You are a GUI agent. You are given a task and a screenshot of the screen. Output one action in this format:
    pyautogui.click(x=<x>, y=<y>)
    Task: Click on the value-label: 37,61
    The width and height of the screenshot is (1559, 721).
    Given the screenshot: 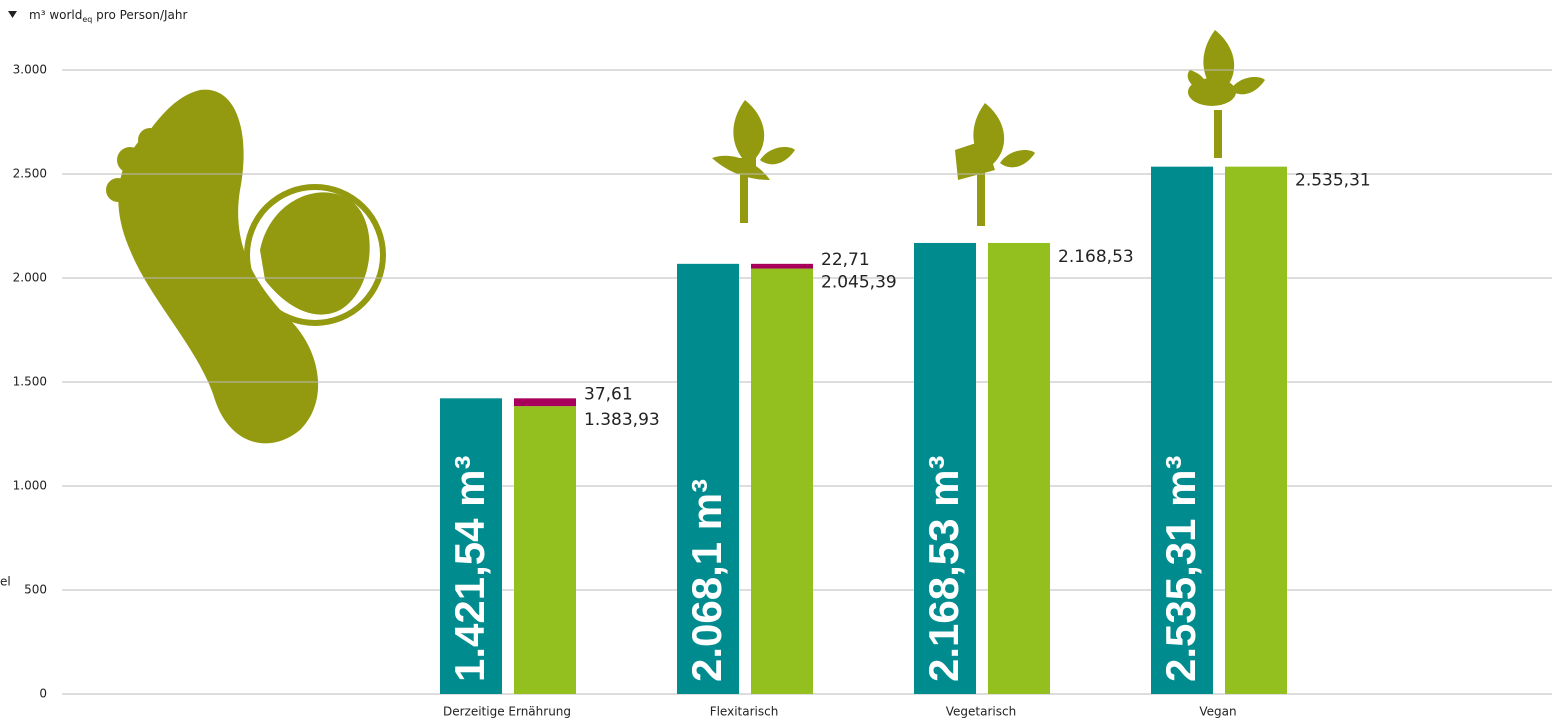 What is the action you would take?
    pyautogui.click(x=608, y=394)
    